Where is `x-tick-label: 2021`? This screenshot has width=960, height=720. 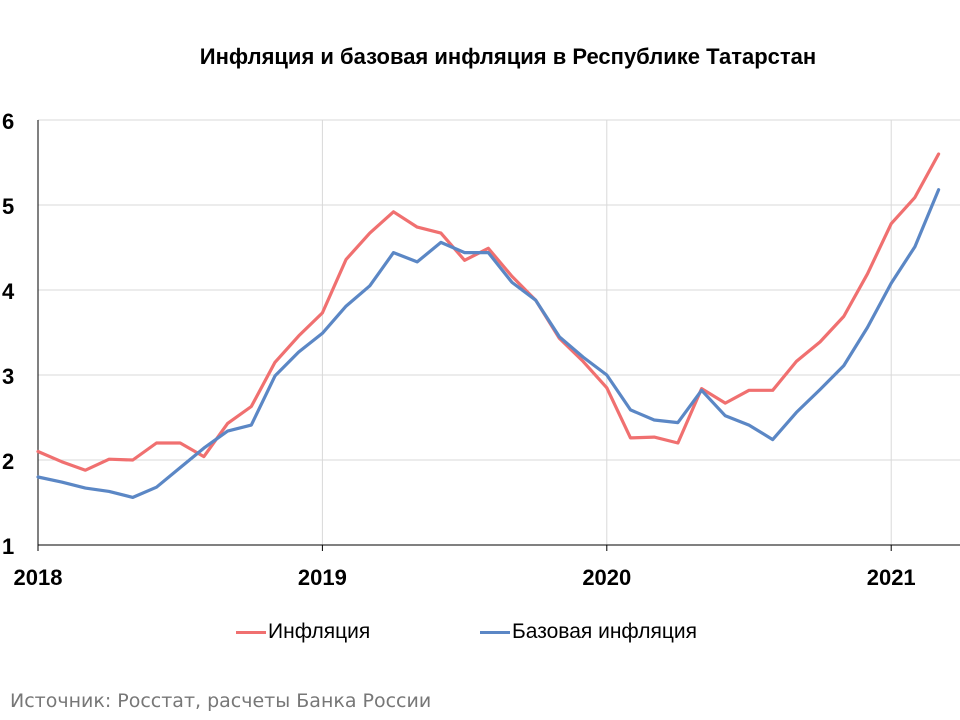 x-tick-label: 2021 is located at coordinates (891, 577).